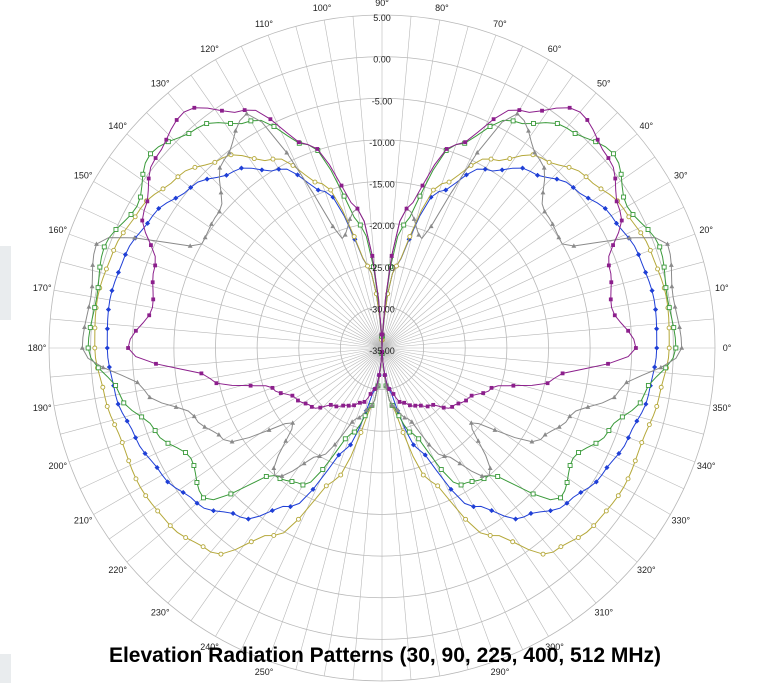  Describe the element at coordinates (322, 8) in the screenshot. I see `angle-tick-label: 100°` at that location.